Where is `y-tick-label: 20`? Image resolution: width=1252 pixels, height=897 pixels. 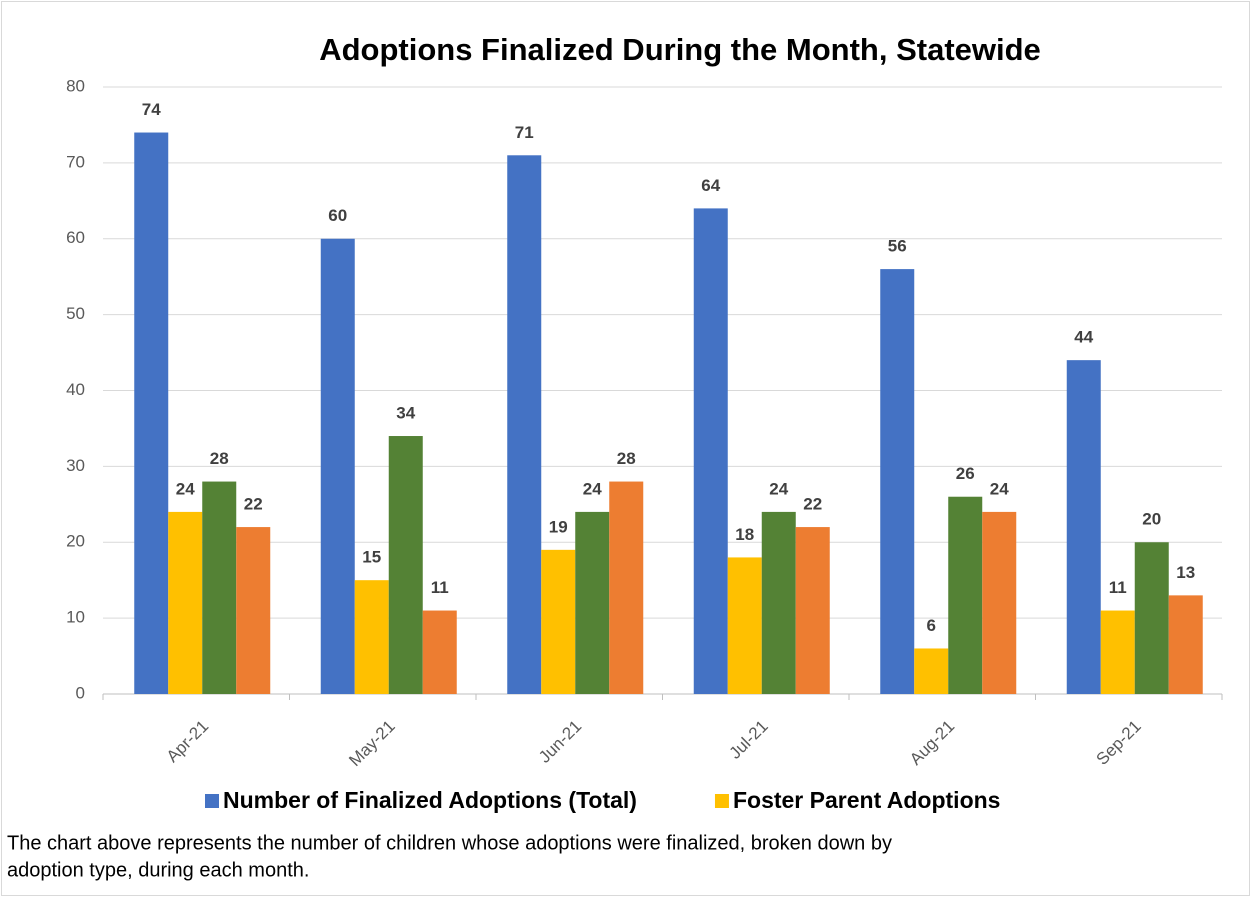
y-tick-label: 20 is located at coordinates (75, 541).